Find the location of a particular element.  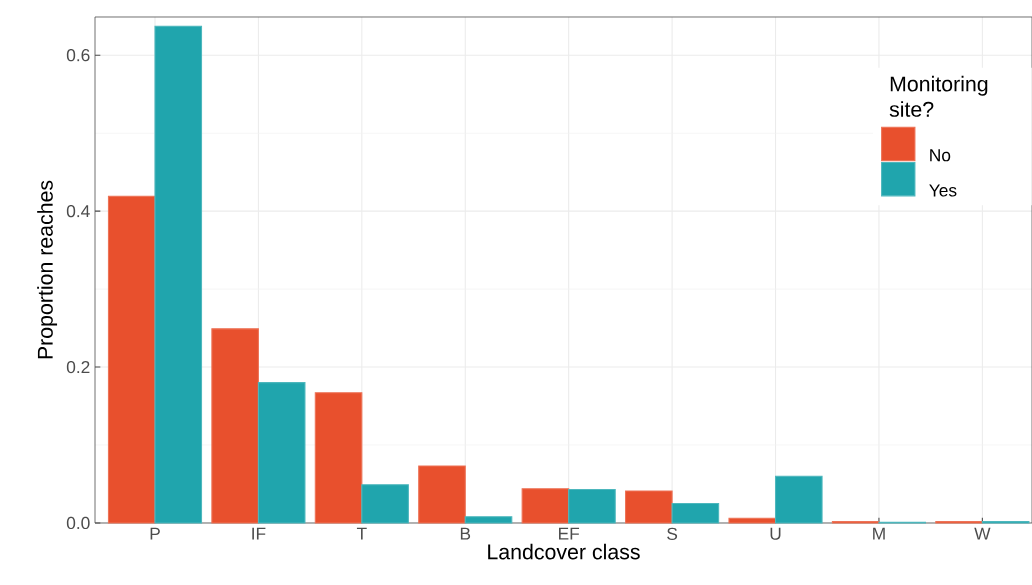

x-tick-label: IF is located at coordinates (259, 533).